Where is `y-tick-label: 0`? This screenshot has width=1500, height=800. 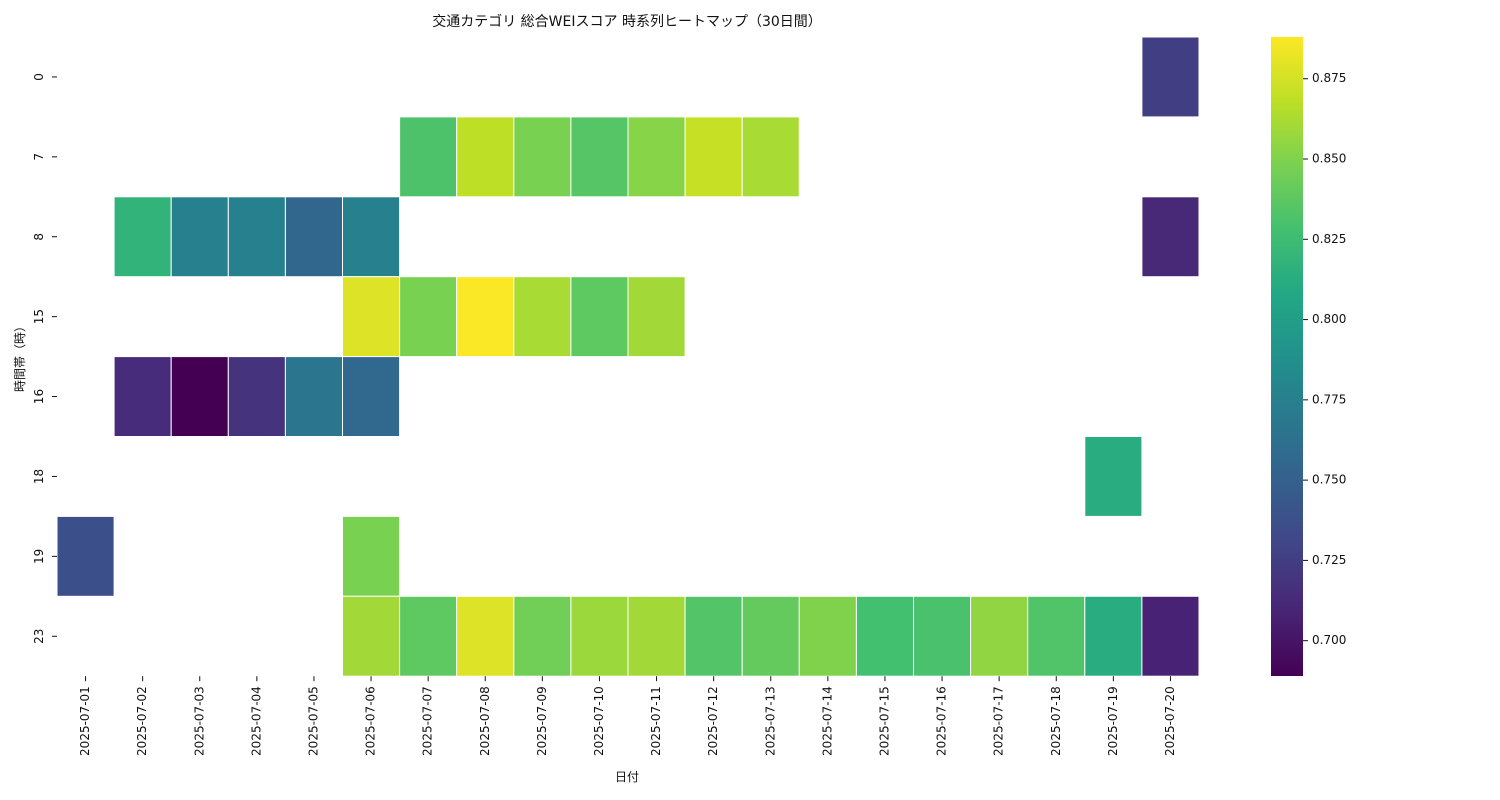
y-tick-label: 0 is located at coordinates (39, 77).